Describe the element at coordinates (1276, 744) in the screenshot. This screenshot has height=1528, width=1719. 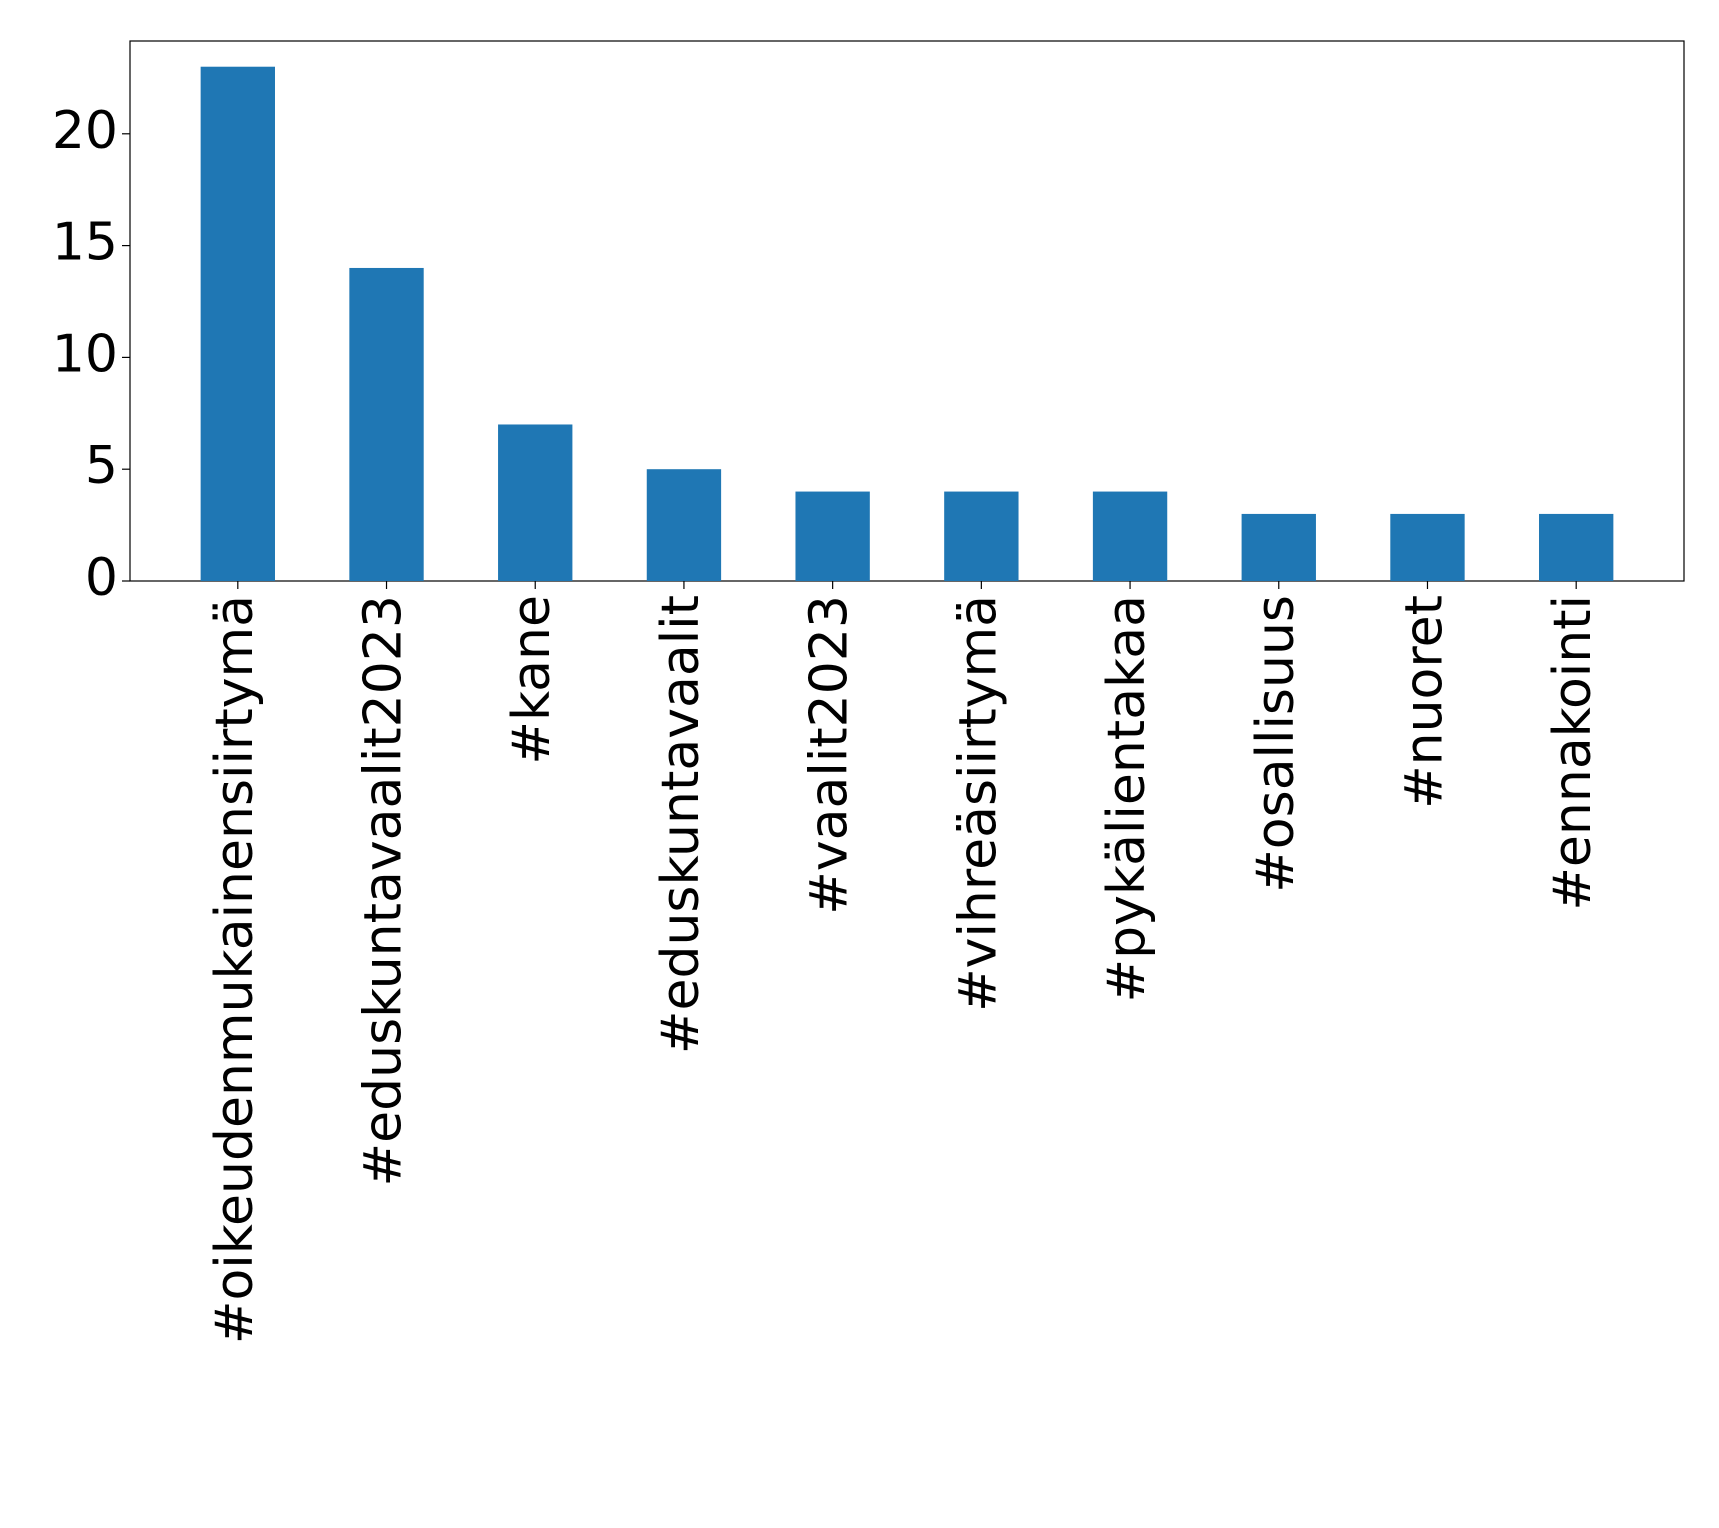
I see `x-tick-label: #osallisuus` at that location.